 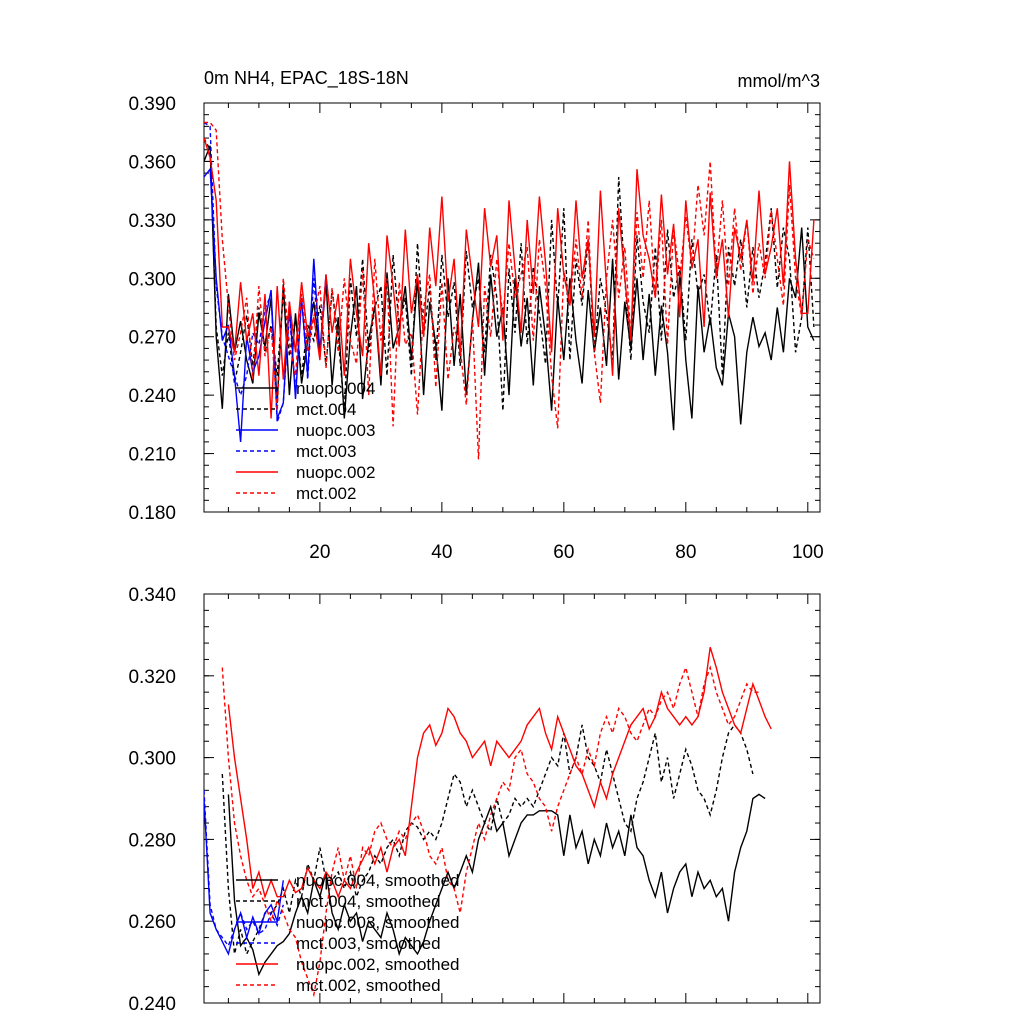 What do you see at coordinates (152, 840) in the screenshot?
I see `y-tick-label: 0.280` at bounding box center [152, 840].